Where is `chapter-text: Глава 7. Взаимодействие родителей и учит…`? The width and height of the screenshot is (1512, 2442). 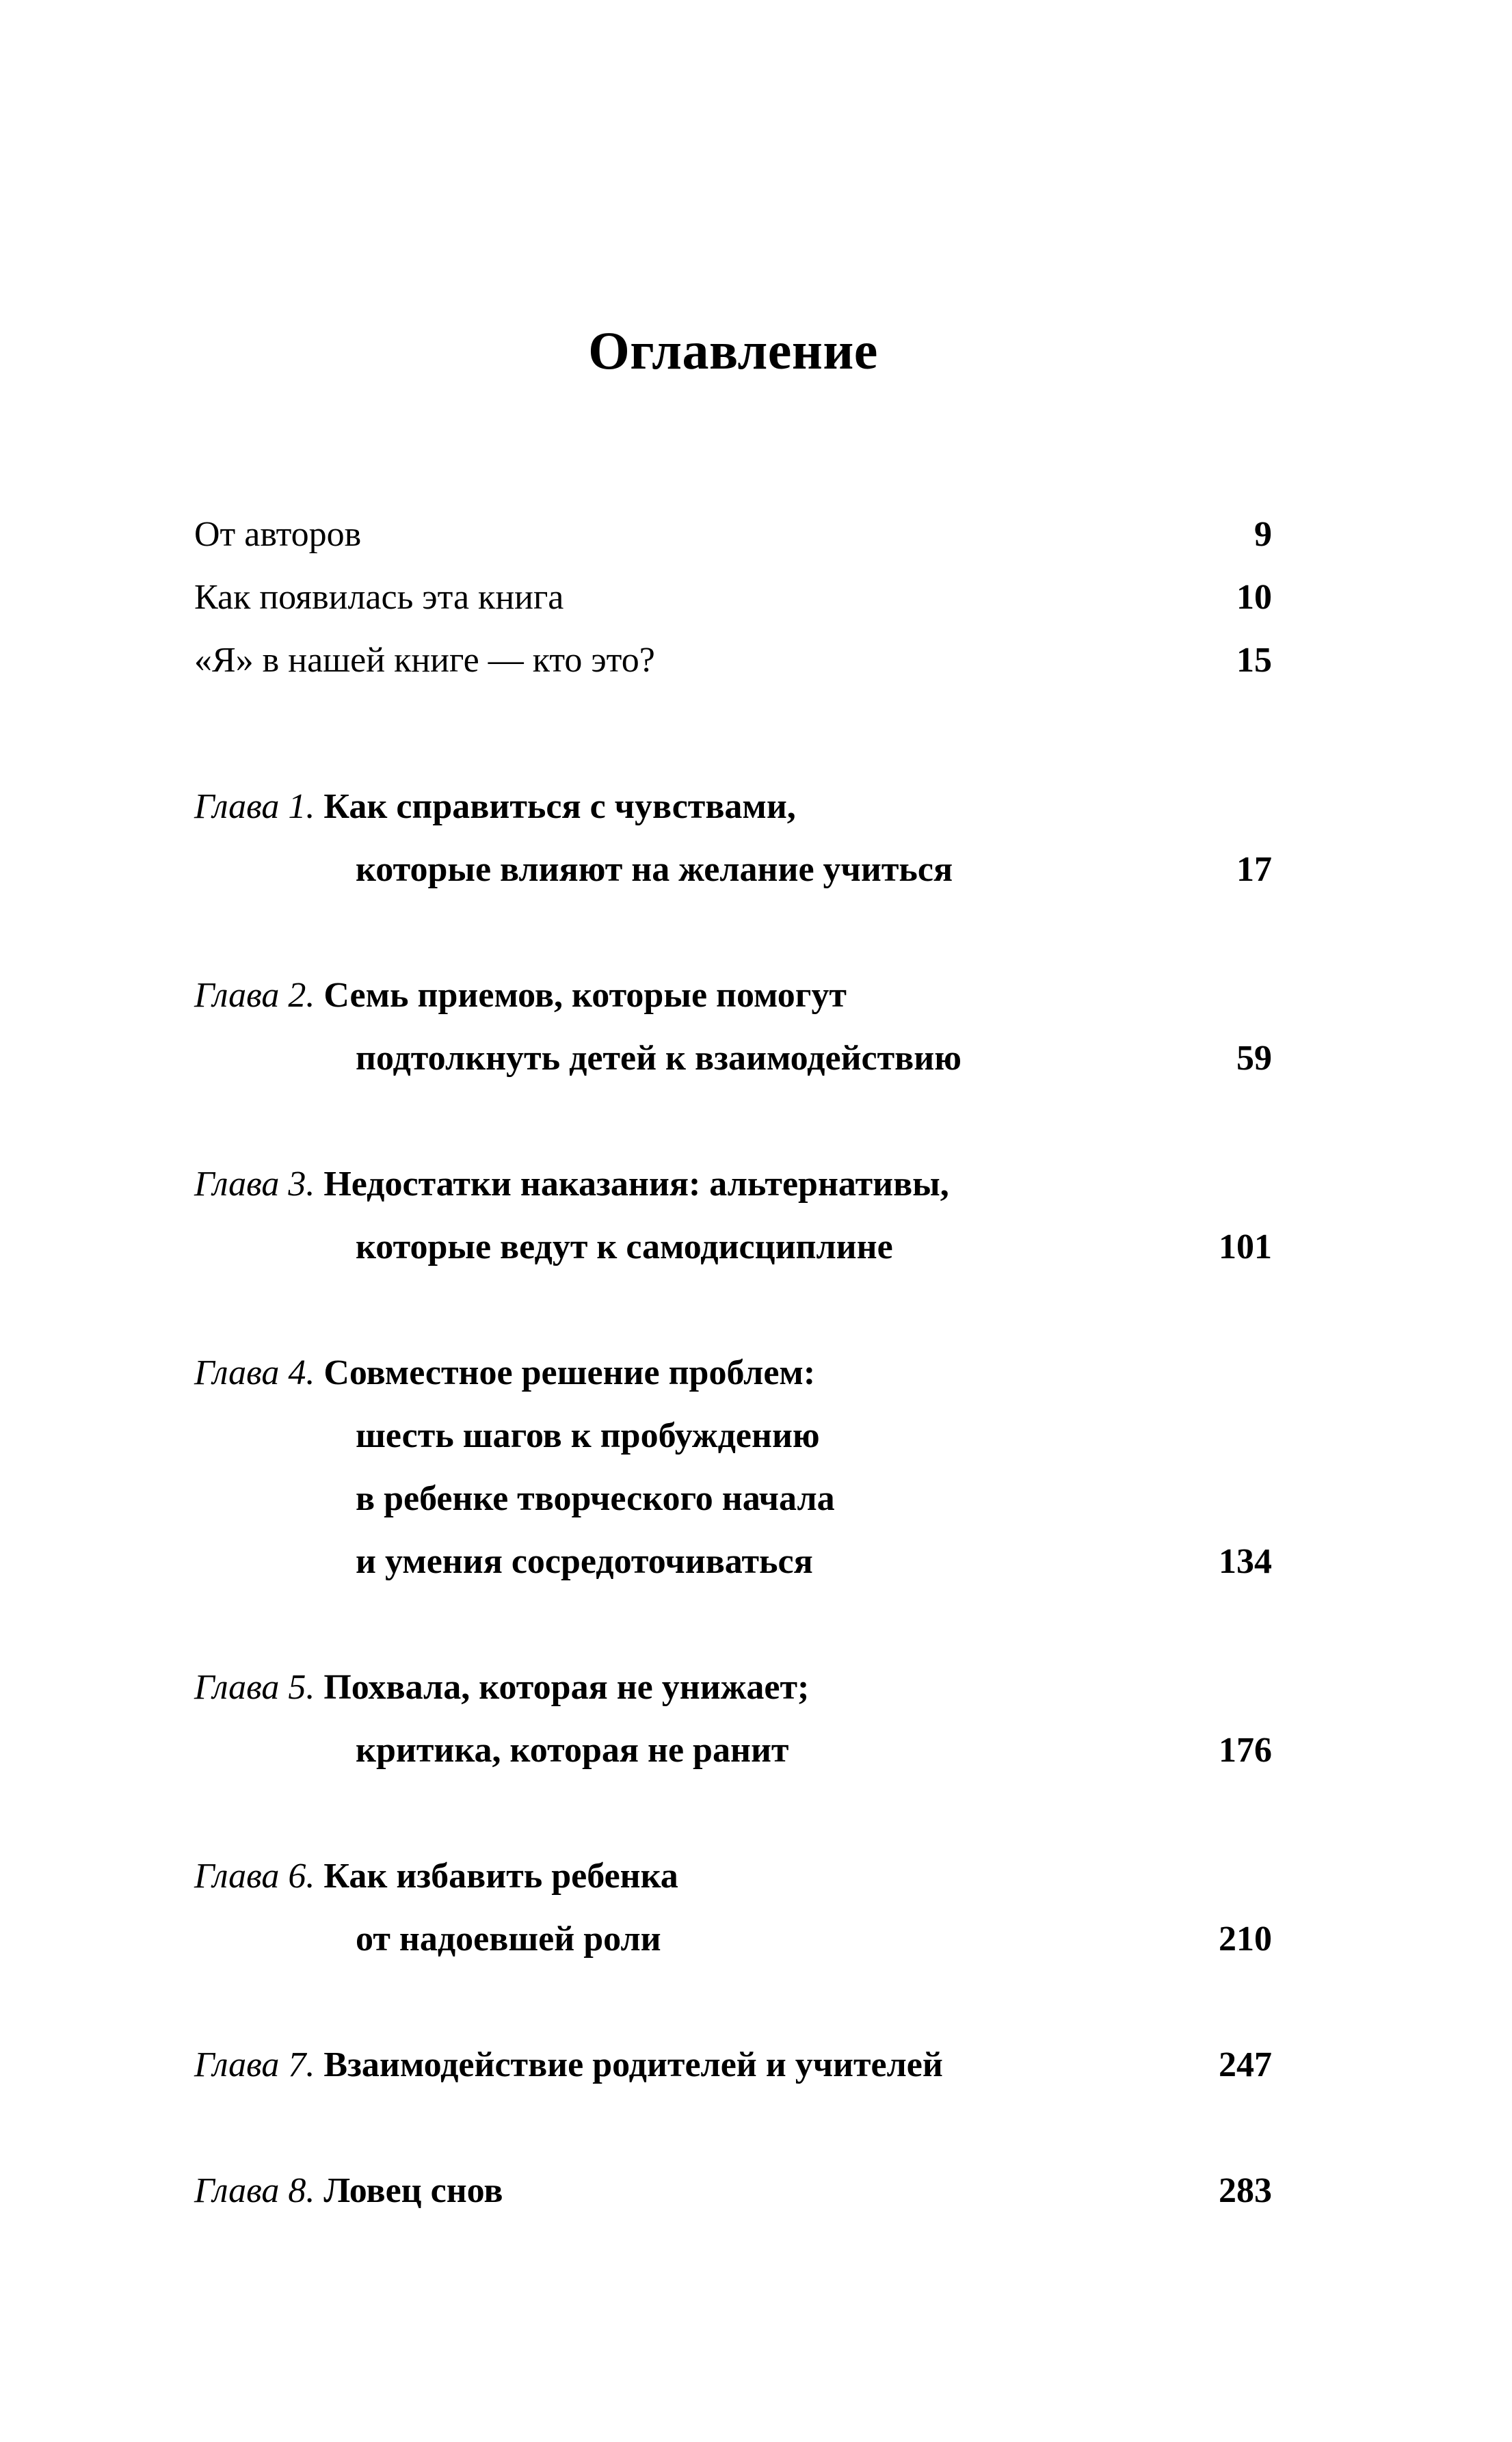
chapter-text: Глава 7. Взаимодействие родителей и учит… is located at coordinates (706, 2065).